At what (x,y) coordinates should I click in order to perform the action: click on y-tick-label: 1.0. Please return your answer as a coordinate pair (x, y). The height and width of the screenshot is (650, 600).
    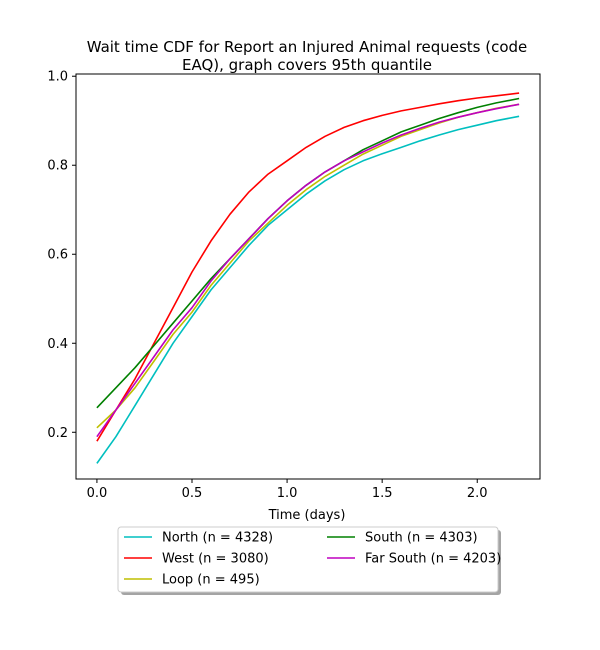
    Looking at the image, I should click on (57, 77).